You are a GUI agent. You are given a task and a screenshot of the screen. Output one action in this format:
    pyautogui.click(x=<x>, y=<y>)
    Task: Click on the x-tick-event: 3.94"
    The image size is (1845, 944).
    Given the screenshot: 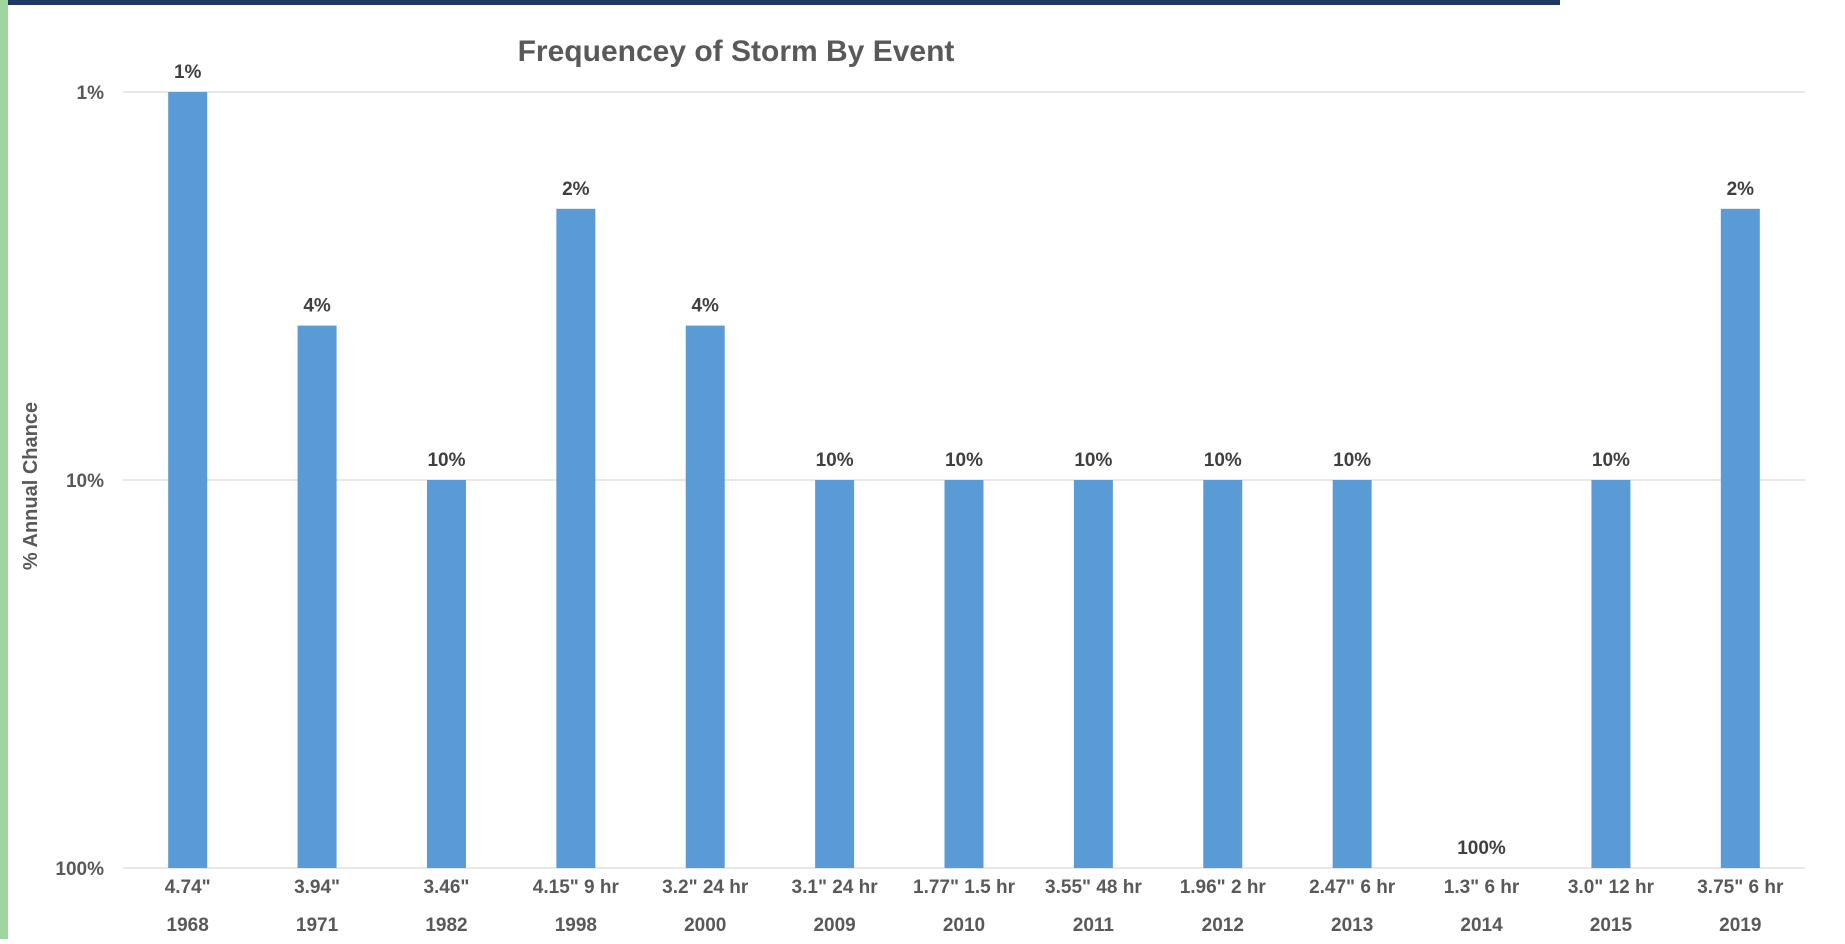 What is the action you would take?
    pyautogui.click(x=317, y=887)
    